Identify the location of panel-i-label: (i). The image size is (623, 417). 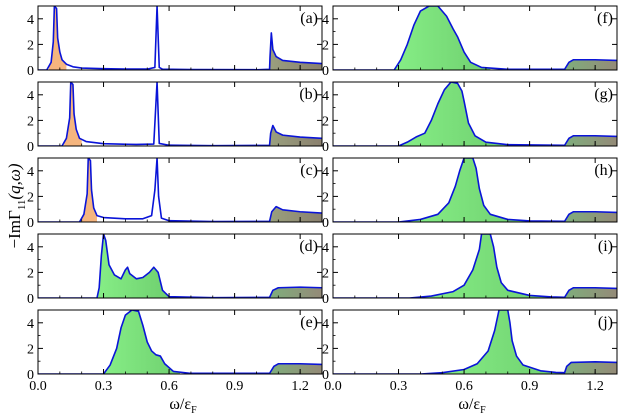
(605, 246).